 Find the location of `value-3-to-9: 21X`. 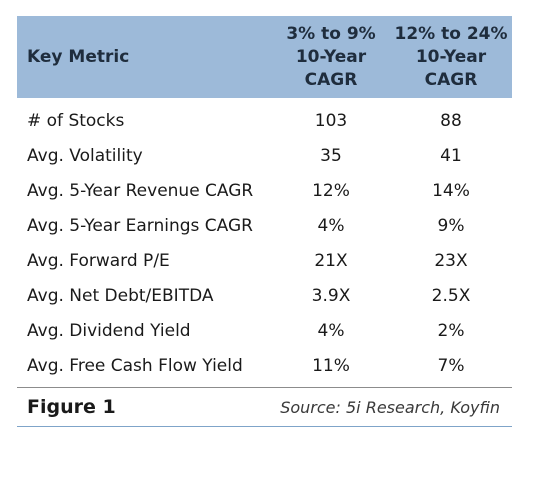

value-3-to-9: 21X is located at coordinates (331, 260).